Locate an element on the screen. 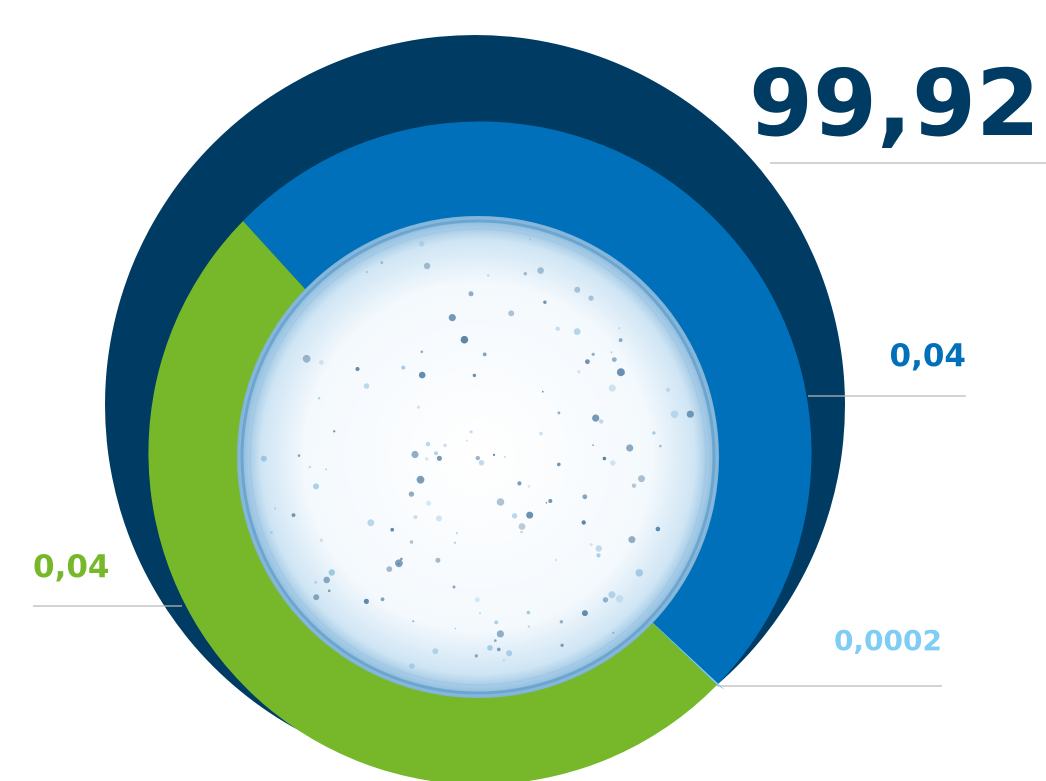  label-0-04-green: 0,04 is located at coordinates (71, 567).